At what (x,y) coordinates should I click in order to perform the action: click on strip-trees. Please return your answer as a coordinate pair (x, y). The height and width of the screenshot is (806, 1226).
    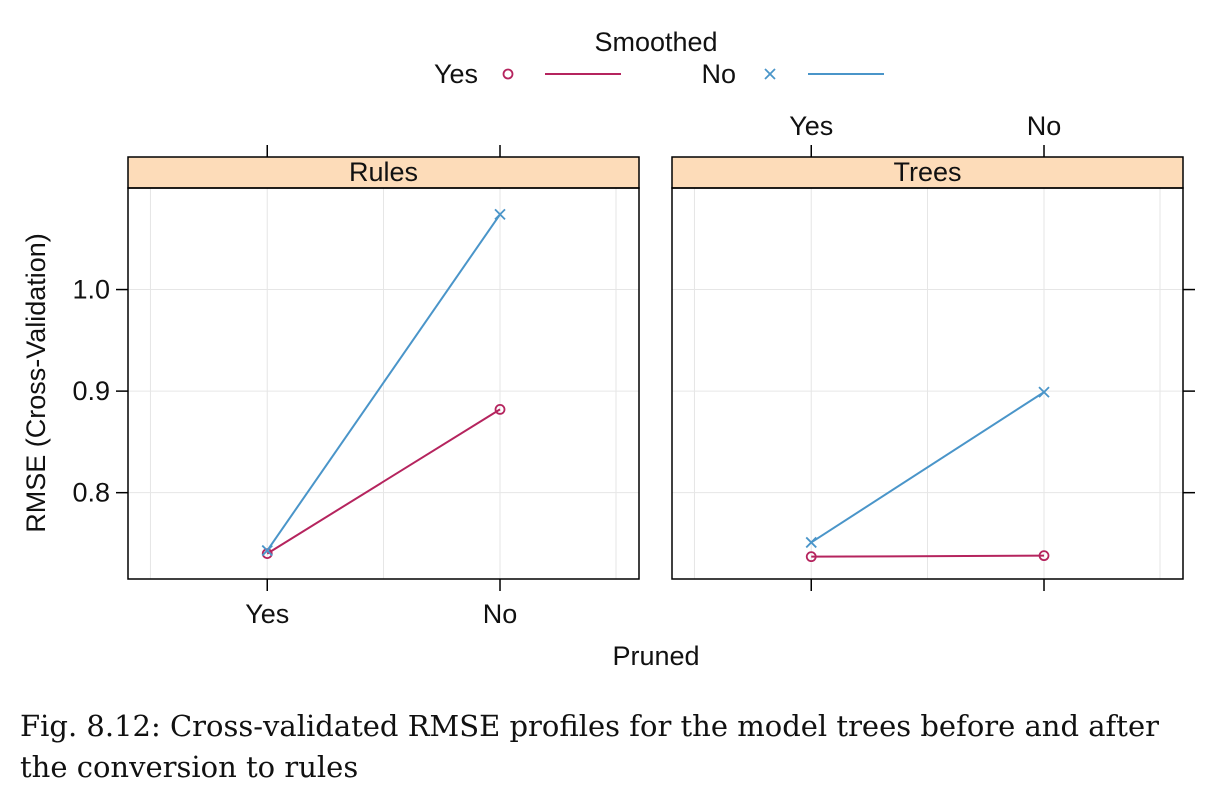
    Looking at the image, I should click on (927, 172).